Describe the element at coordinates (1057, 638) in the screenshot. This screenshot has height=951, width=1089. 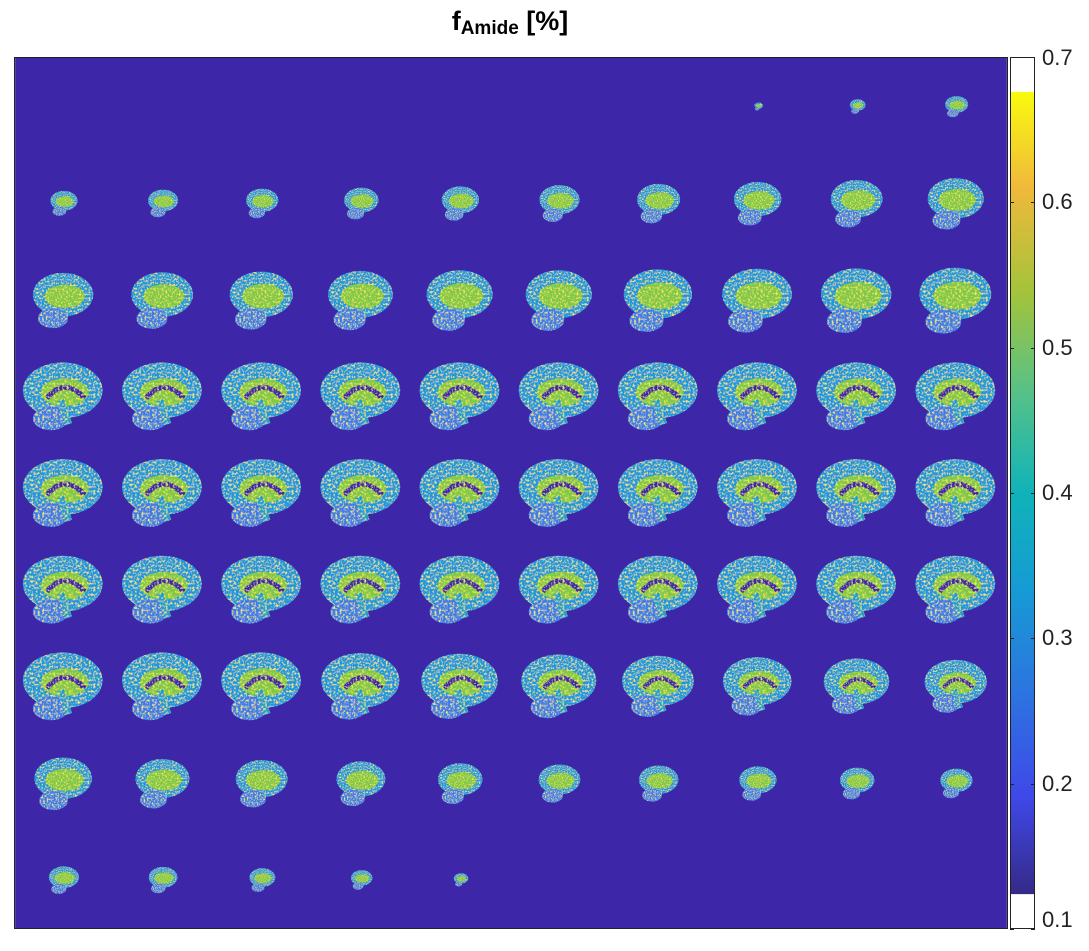
I see `colorbar-tick-label: 0.3` at that location.